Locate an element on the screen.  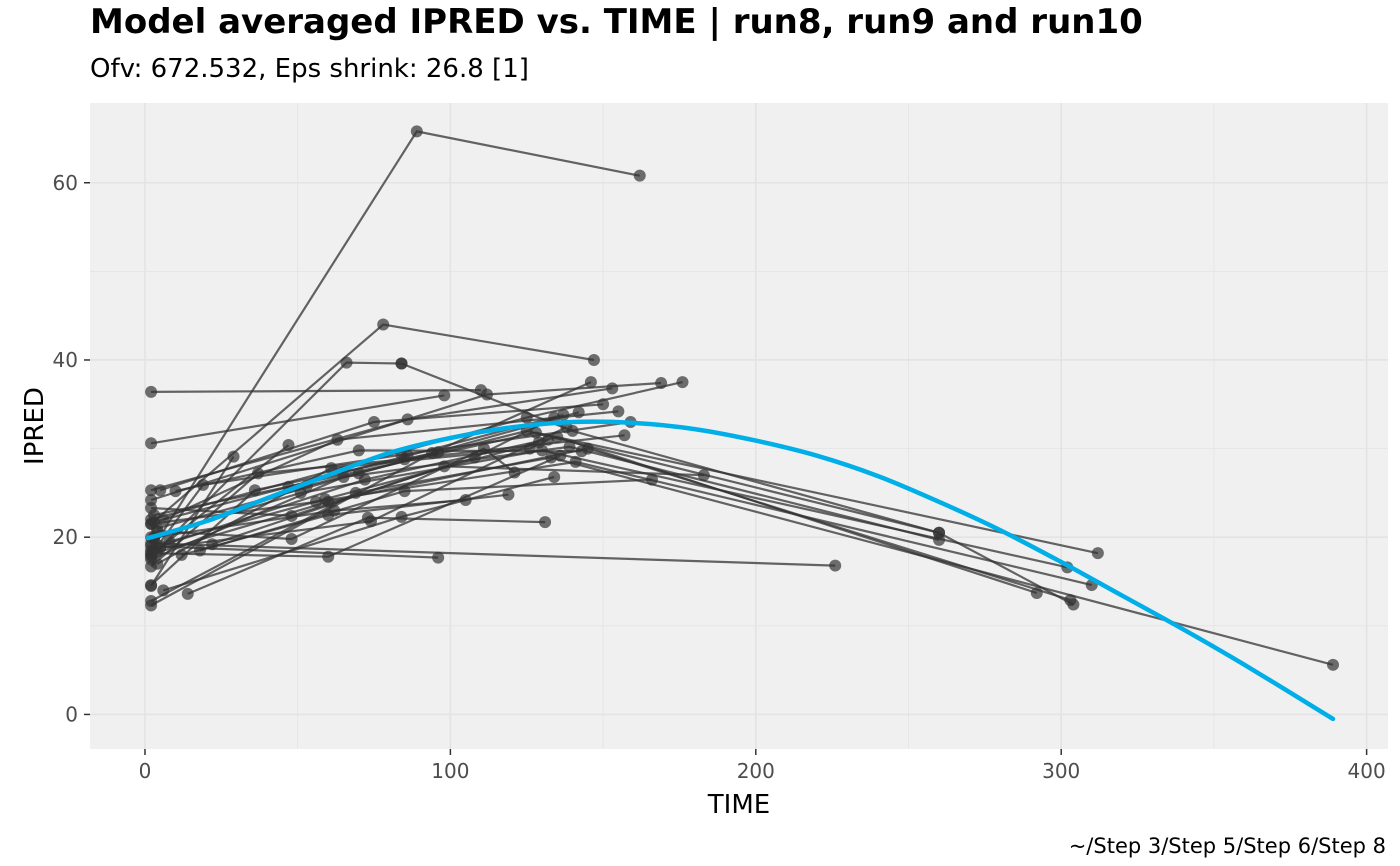
y-axis-title: IPRED is located at coordinates (35, 426).